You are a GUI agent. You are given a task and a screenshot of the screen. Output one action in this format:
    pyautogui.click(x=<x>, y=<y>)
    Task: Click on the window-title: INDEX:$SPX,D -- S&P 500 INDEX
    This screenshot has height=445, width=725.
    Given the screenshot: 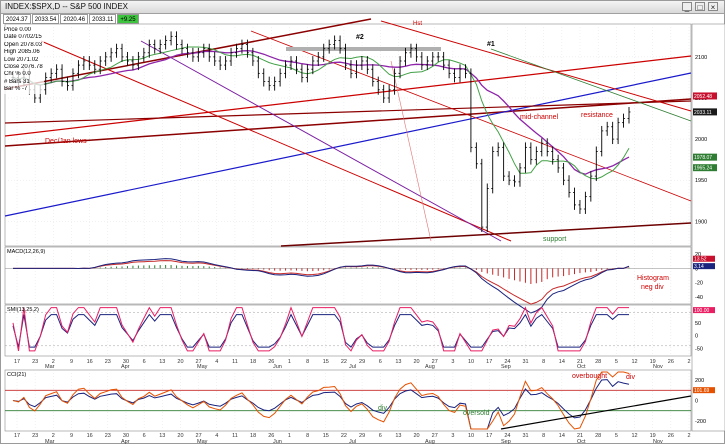 What is the action you would take?
    pyautogui.click(x=67, y=6)
    